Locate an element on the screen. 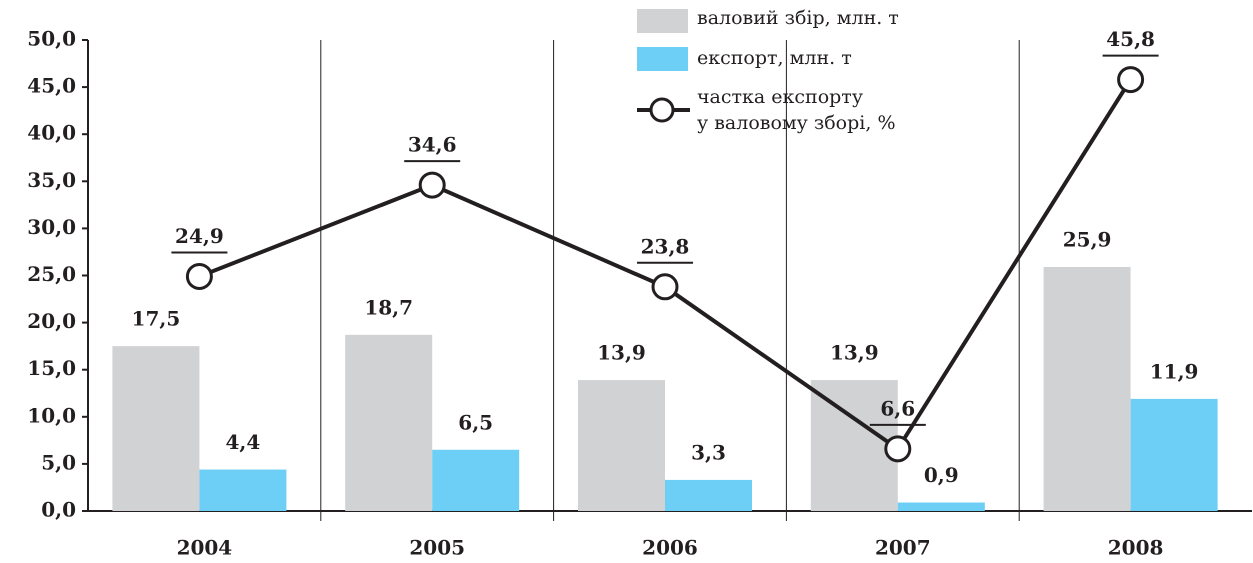 This screenshot has height=563, width=1253. line-value-label: 23,8 is located at coordinates (665, 246).